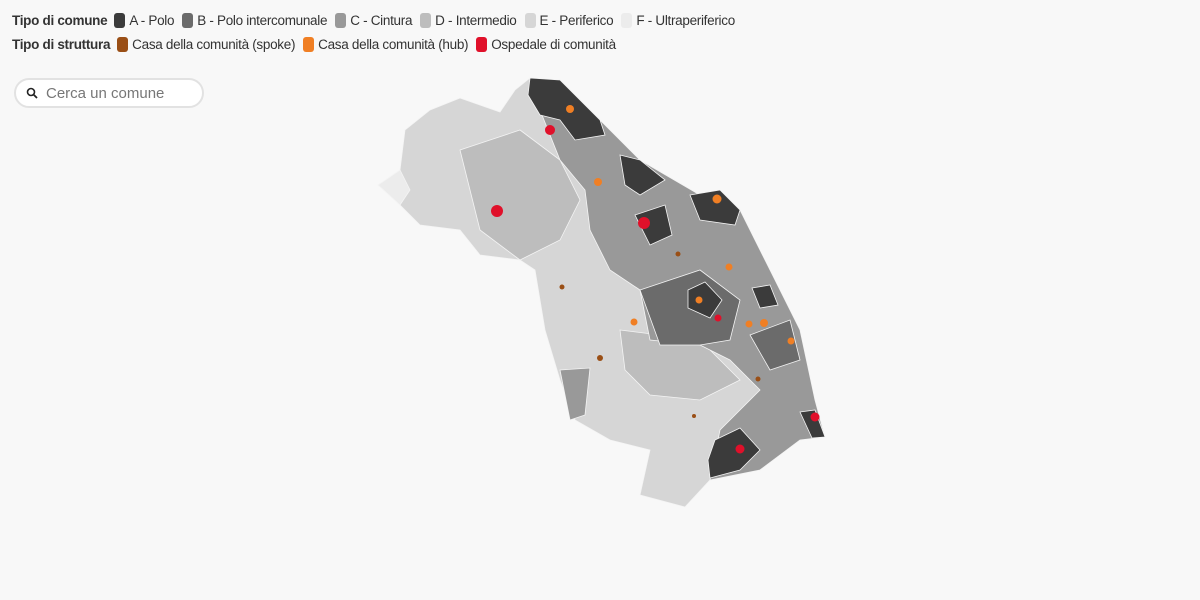 The height and width of the screenshot is (600, 1200). What do you see at coordinates (32, 93) in the screenshot?
I see `search-icon` at bounding box center [32, 93].